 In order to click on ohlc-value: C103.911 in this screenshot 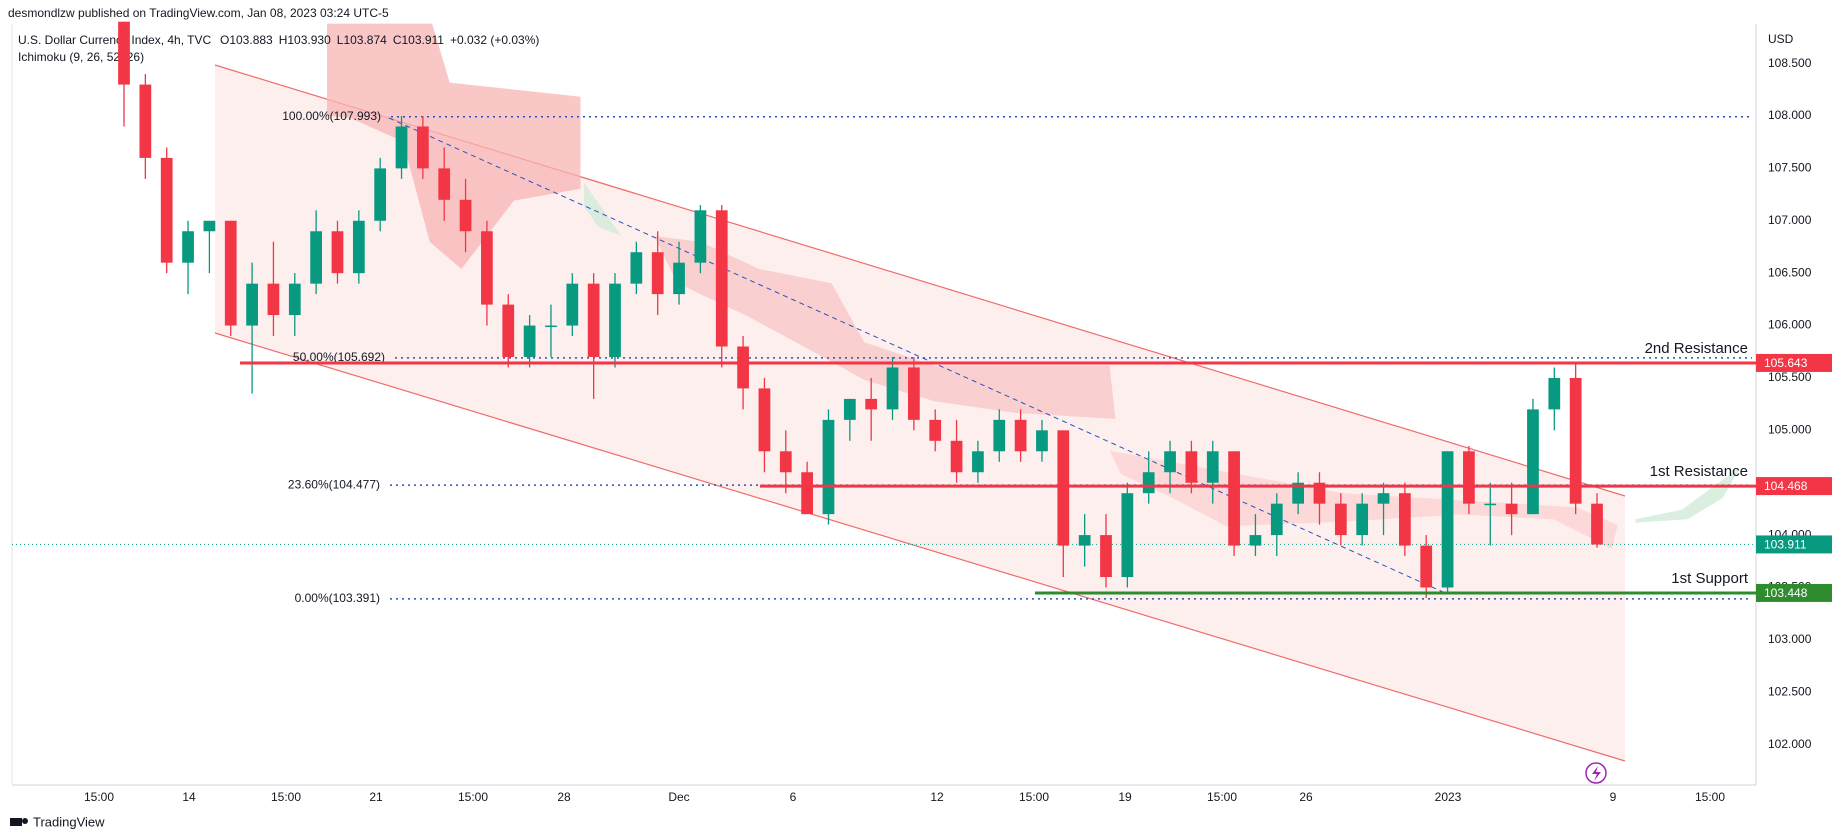, I will do `click(418, 40)`.